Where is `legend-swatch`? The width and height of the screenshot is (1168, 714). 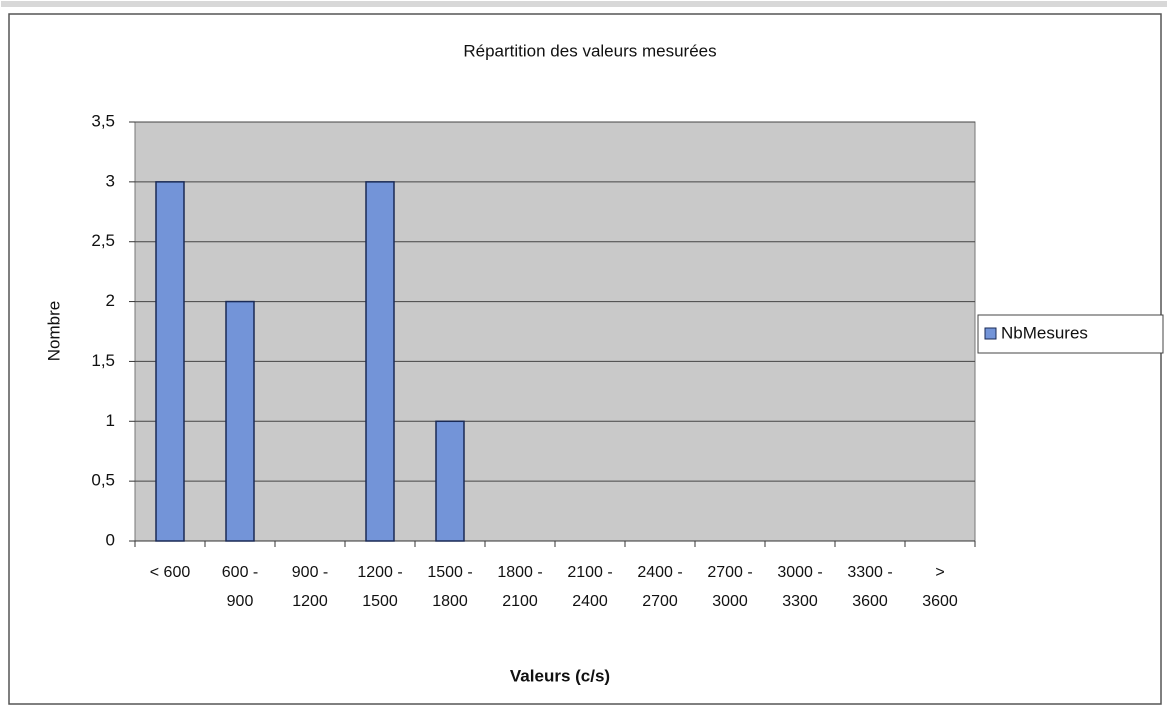 legend-swatch is located at coordinates (990, 333).